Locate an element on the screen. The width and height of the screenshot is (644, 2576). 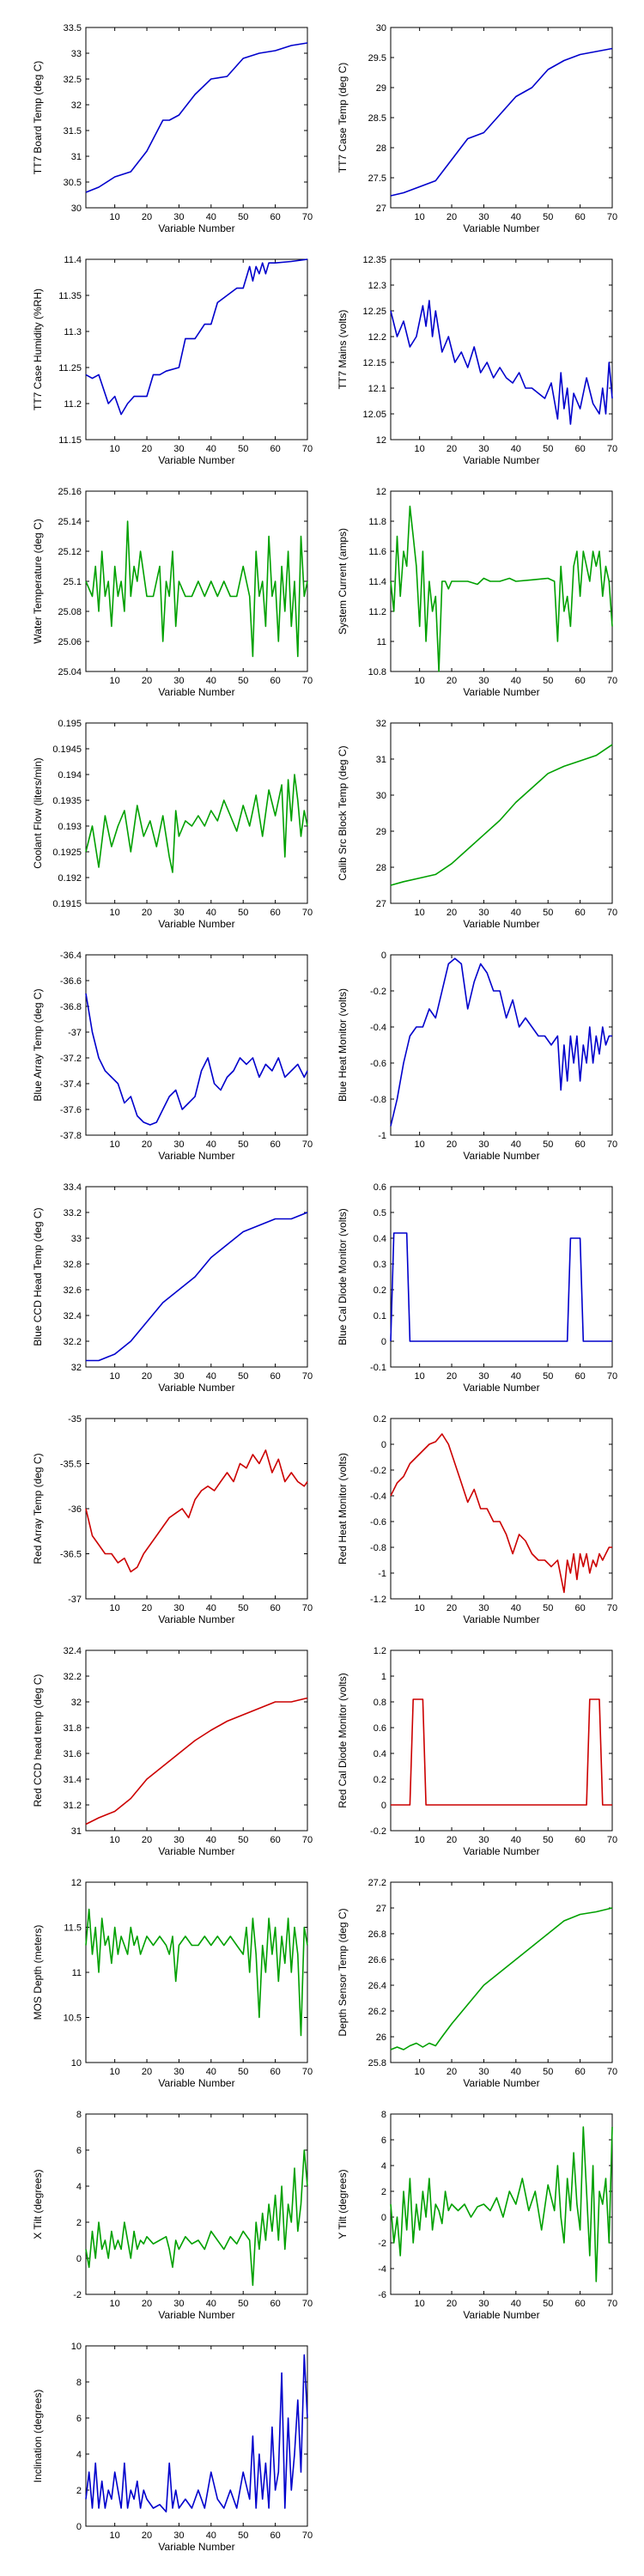
y-tick-label: 0.2 is located at coordinates (380, 1780).